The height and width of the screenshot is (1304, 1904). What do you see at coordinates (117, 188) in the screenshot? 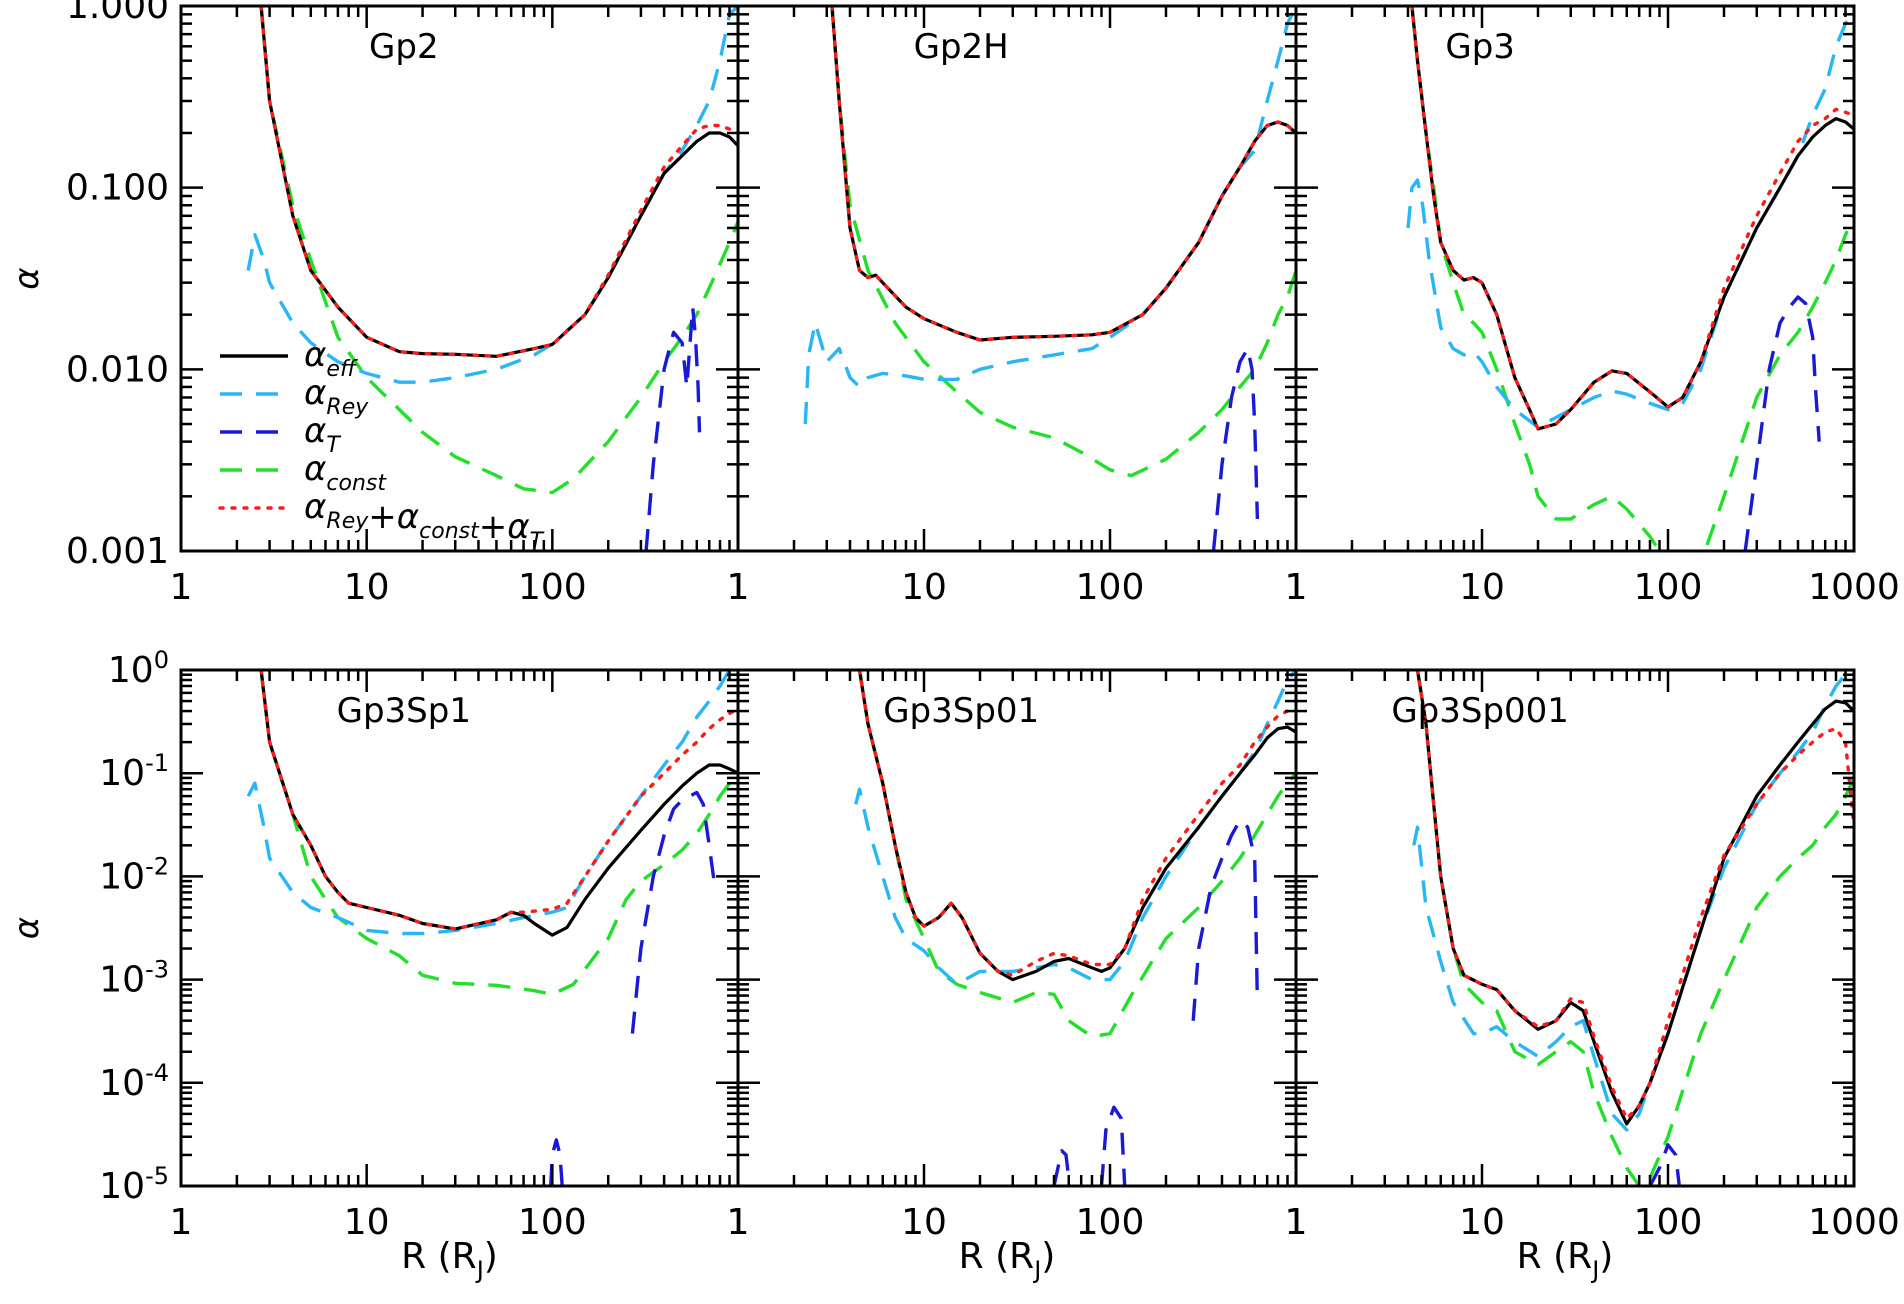
I see `y-tick-label: 0.100` at bounding box center [117, 188].